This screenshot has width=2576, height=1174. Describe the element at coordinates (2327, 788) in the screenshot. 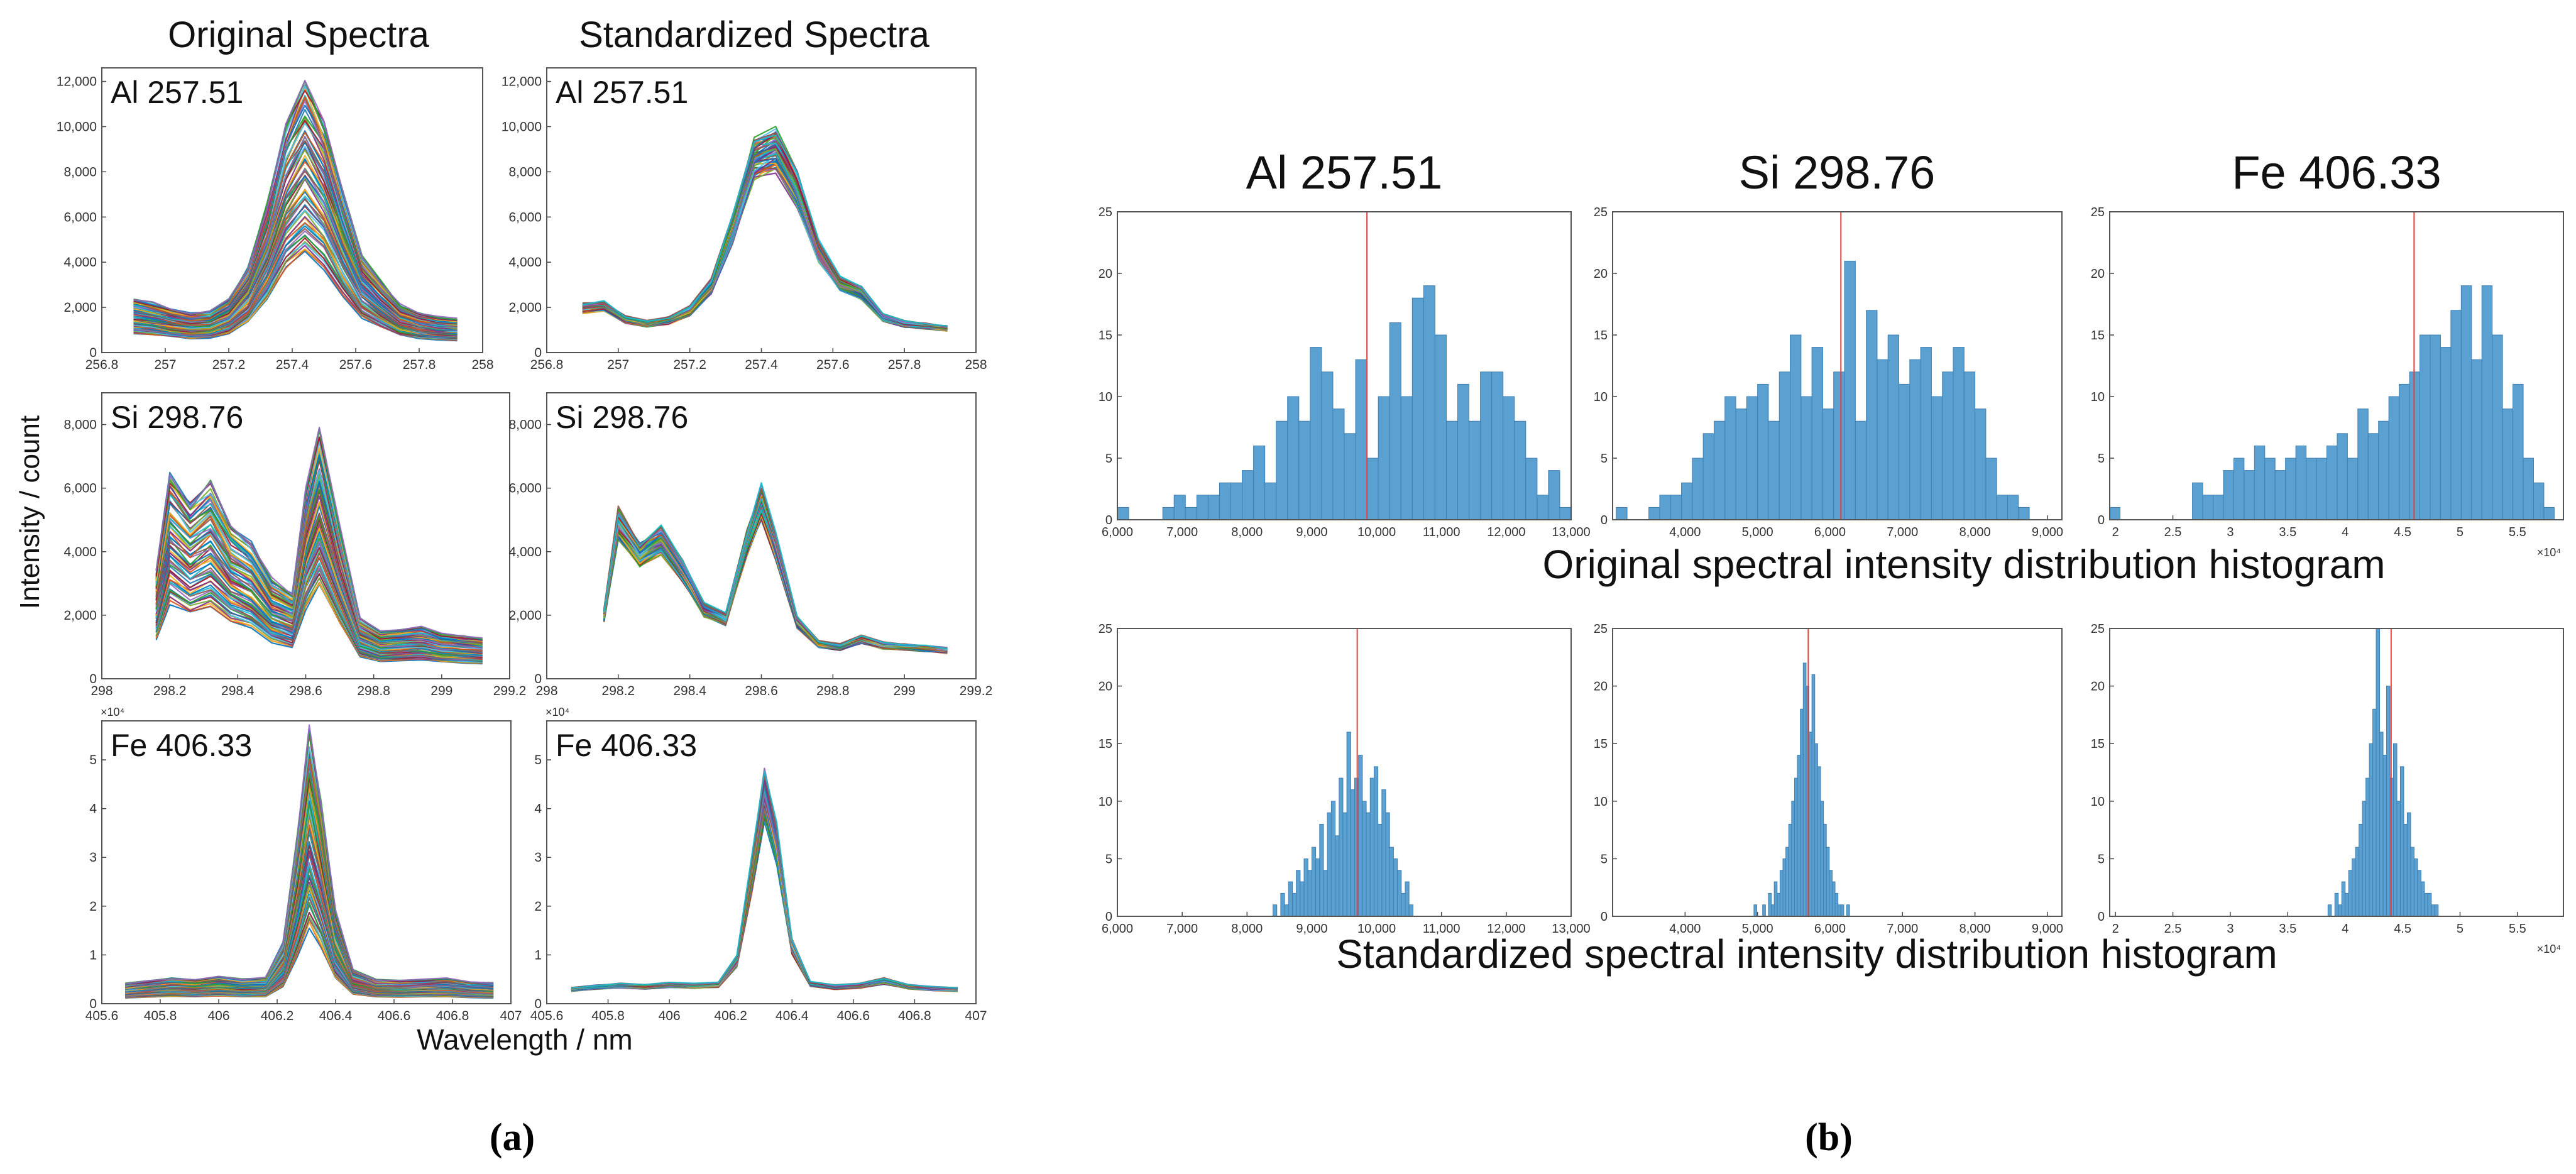

I see `chart-B-Fe-std: 2 2.5 3 3.5 4 4.5 5 5.5 0 5 10 15 20 25 ×10⁴` at that location.